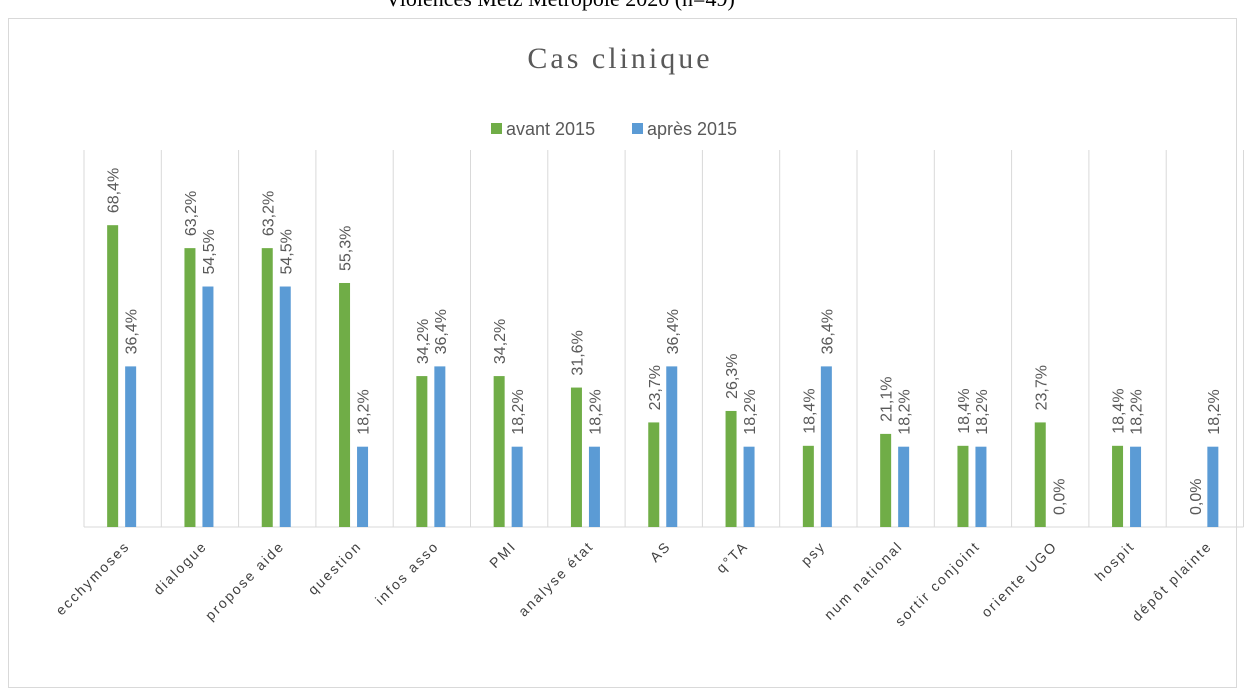  What do you see at coordinates (813, 553) in the screenshot?
I see `x-tick-label: psy` at bounding box center [813, 553].